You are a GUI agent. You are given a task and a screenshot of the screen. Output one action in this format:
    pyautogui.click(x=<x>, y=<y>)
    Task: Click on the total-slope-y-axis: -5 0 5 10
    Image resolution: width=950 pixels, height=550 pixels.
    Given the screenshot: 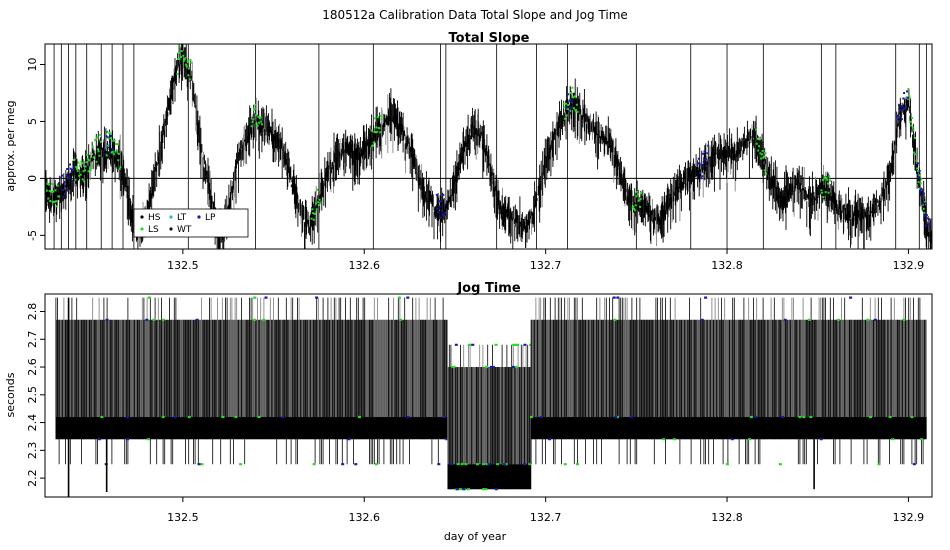 What is the action you would take?
    pyautogui.click(x=35, y=149)
    